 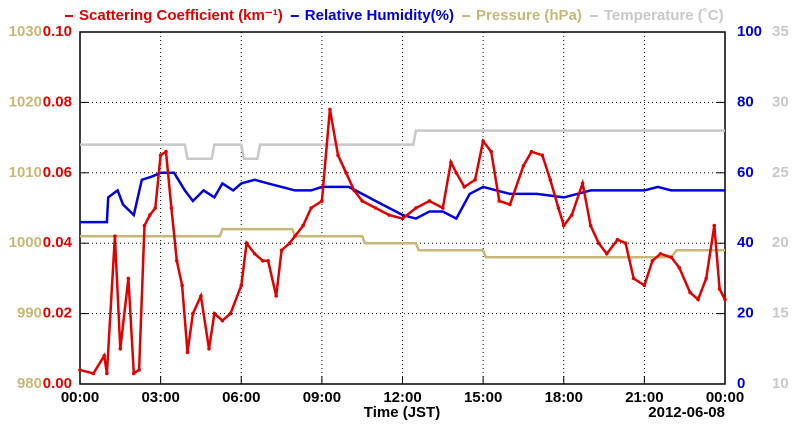 I want to click on y-tick-label: 0.08, so click(x=57, y=101).